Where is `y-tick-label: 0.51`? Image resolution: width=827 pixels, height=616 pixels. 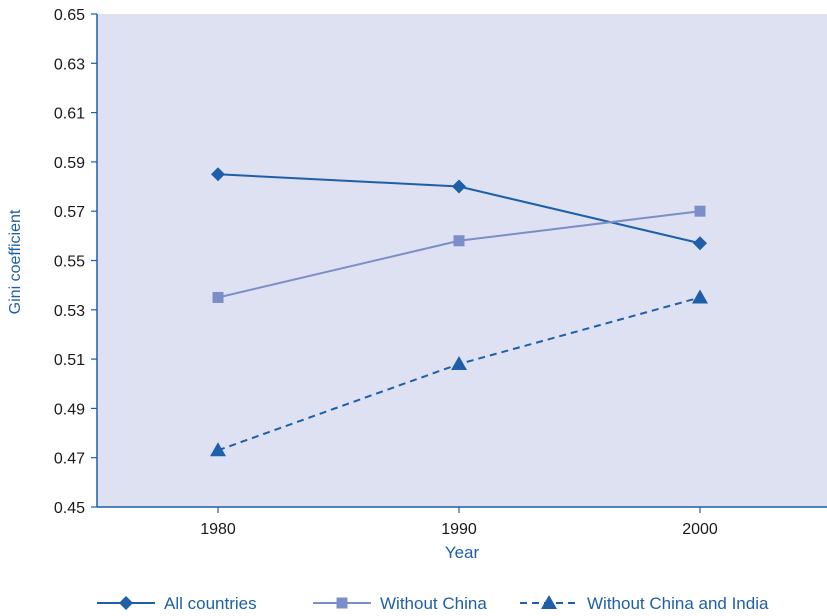
y-tick-label: 0.51 is located at coordinates (69, 360).